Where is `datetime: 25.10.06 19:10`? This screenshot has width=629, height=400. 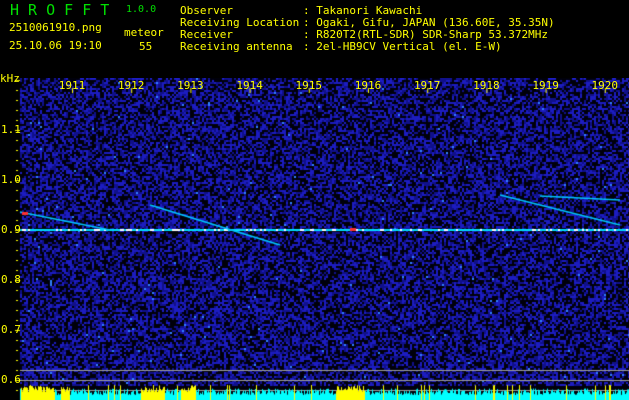
datetime: 25.10.06 19:10 is located at coordinates (55, 45).